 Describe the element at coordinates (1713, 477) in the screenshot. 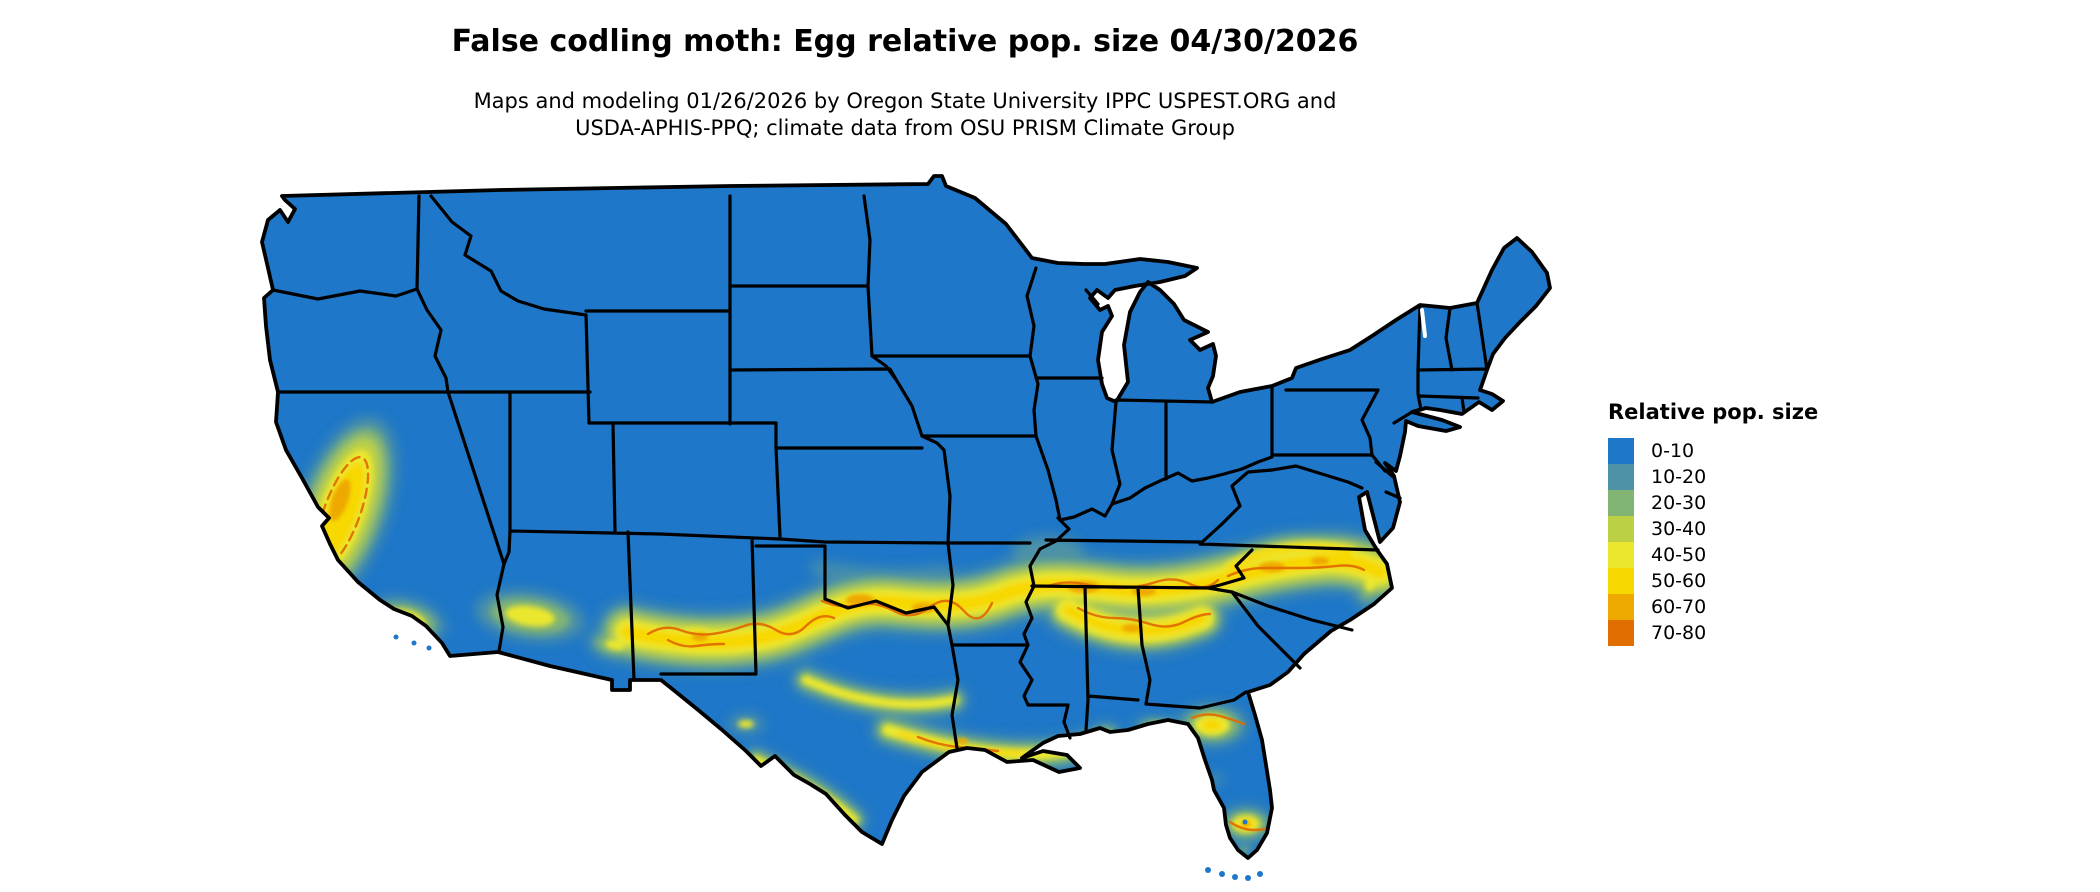

I see `legend-item: 10-20` at that location.